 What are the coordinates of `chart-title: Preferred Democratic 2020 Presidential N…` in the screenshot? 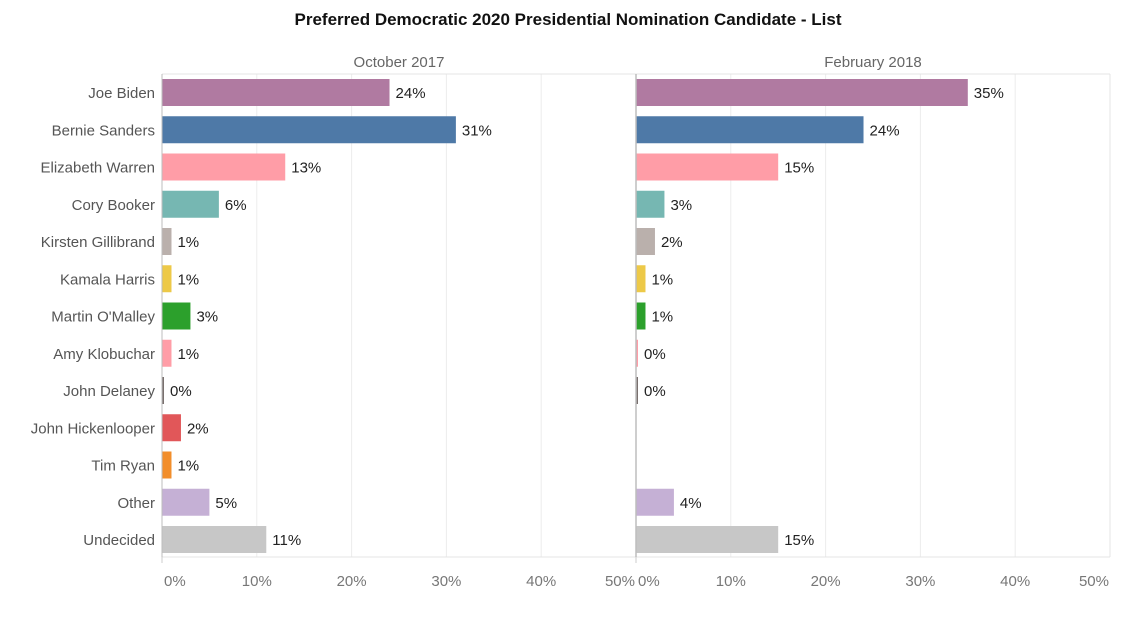 It's located at (568, 19).